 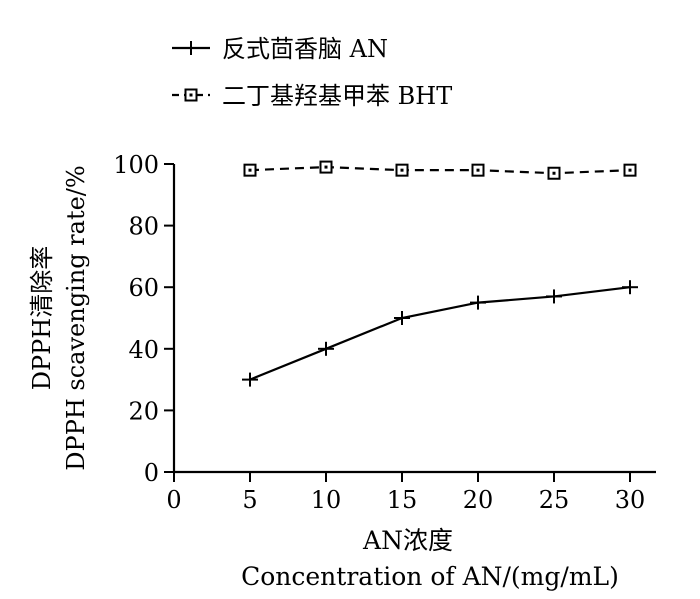 I want to click on y-axis-title-cn: DPPH清除率, so click(x=42, y=318).